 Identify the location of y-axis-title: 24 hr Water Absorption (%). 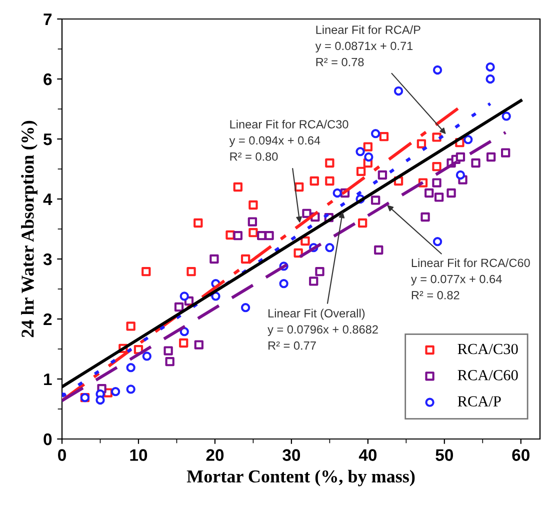
(29, 229).